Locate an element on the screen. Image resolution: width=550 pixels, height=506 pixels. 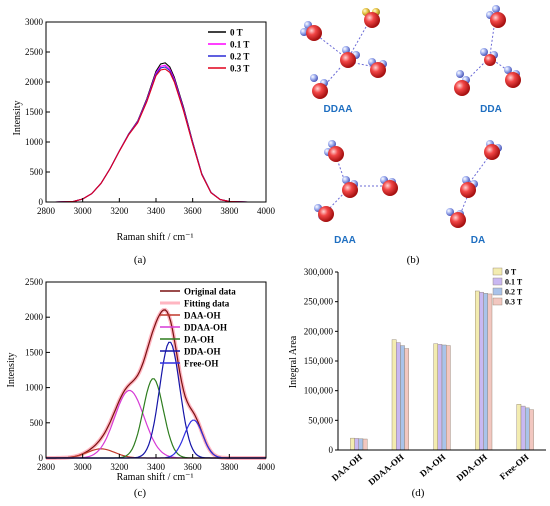
legend-label: DA-OH is located at coordinates (199, 340).